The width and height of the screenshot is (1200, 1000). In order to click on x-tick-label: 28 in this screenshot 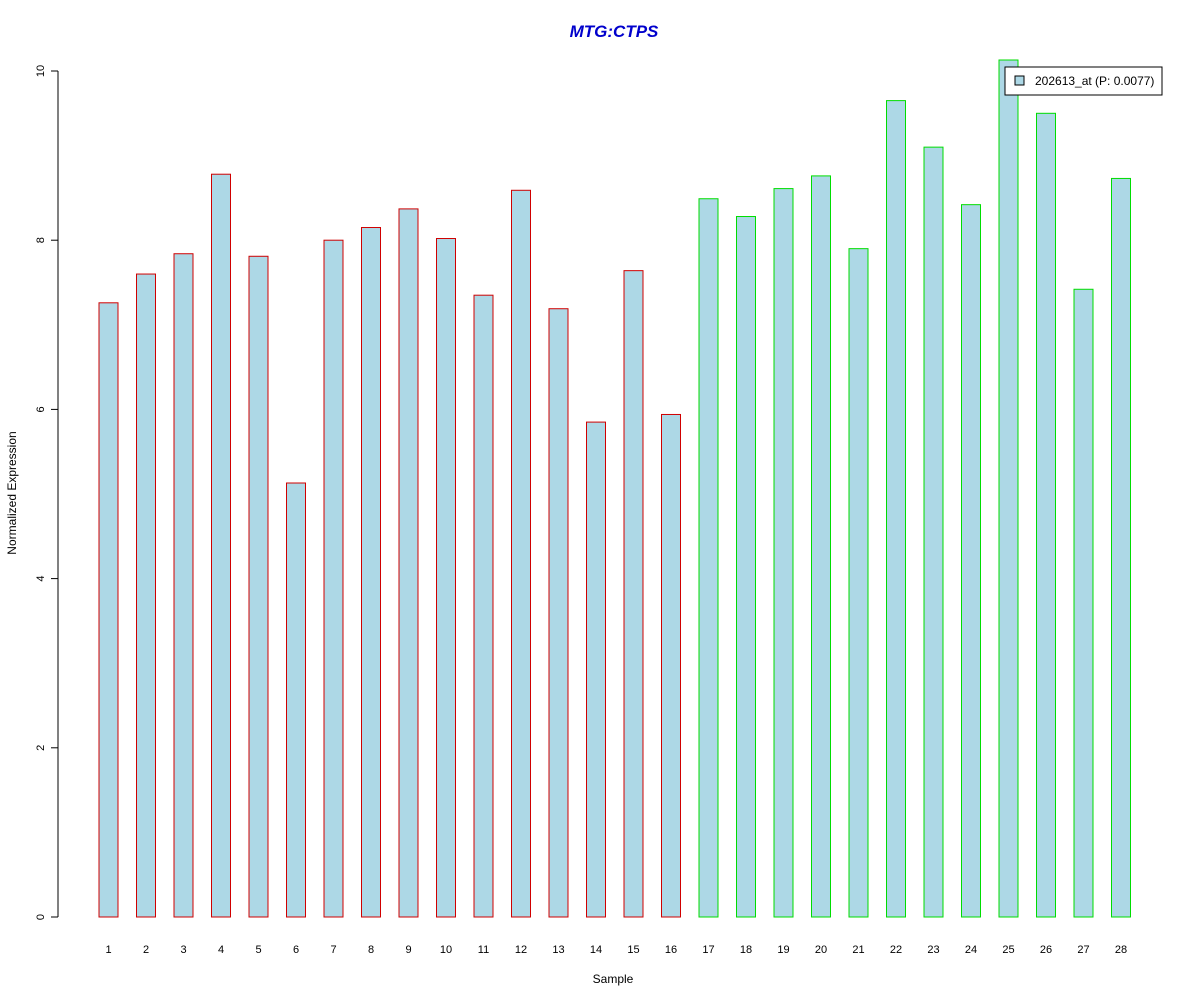, I will do `click(1121, 950)`.